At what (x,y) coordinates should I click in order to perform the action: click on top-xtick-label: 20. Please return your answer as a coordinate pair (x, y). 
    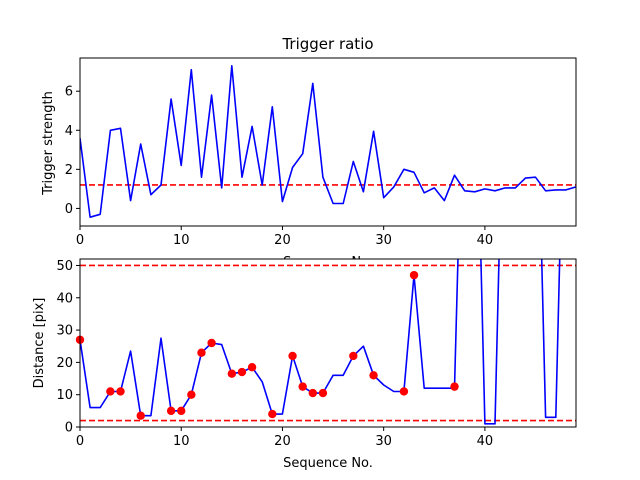
    Looking at the image, I should click on (282, 240).